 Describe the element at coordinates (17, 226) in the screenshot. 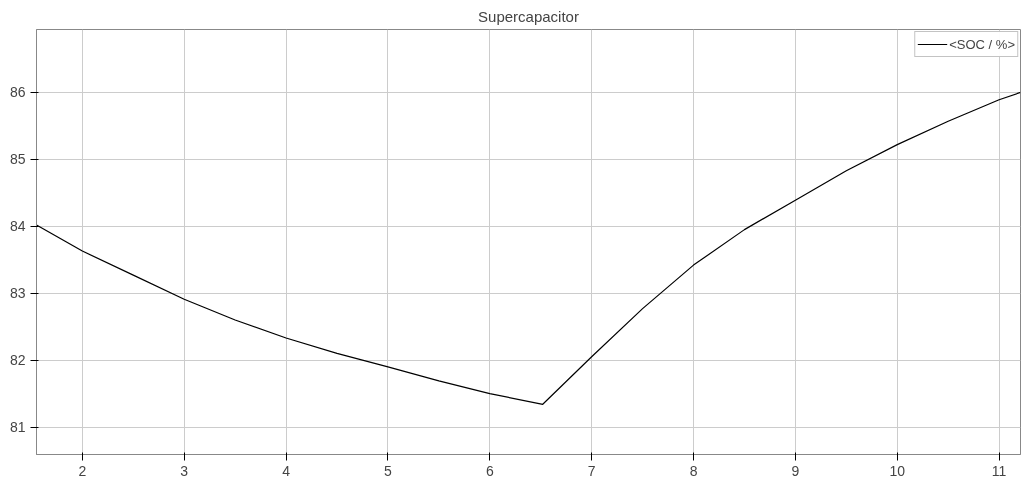

I see `y-tick-label: 84` at that location.